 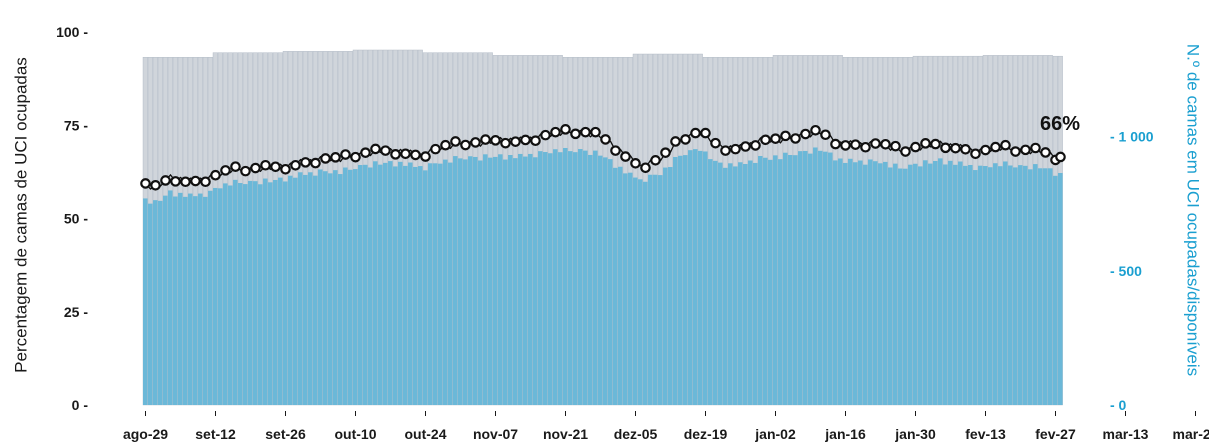 What do you see at coordinates (1193, 210) in the screenshot?
I see `y-axis-right-title: N.º de camas em UCI ocupadas/disponíveis` at bounding box center [1193, 210].